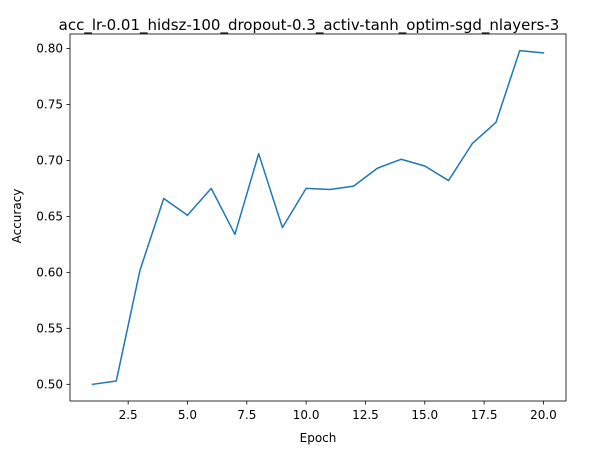 The image size is (604, 455). What do you see at coordinates (49, 160) in the screenshot?
I see `y-tick-label: 0.70` at bounding box center [49, 160].